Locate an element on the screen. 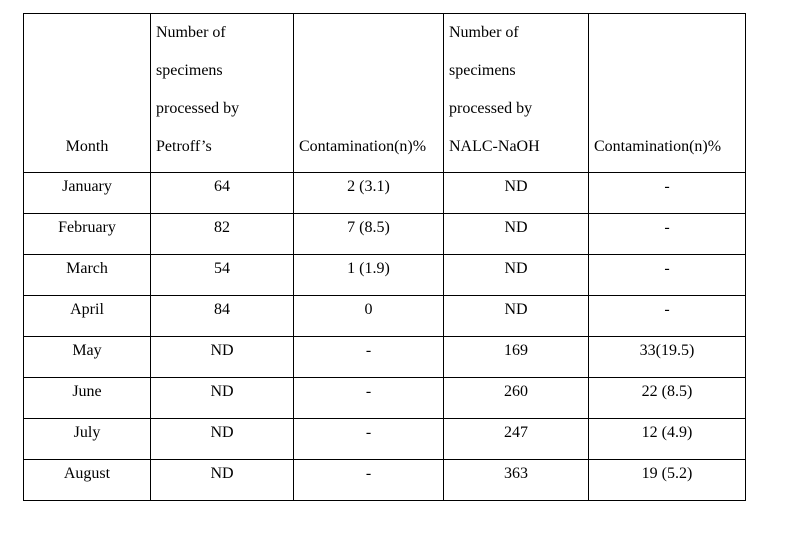 The image size is (797, 538). month-cell: April is located at coordinates (87, 316).